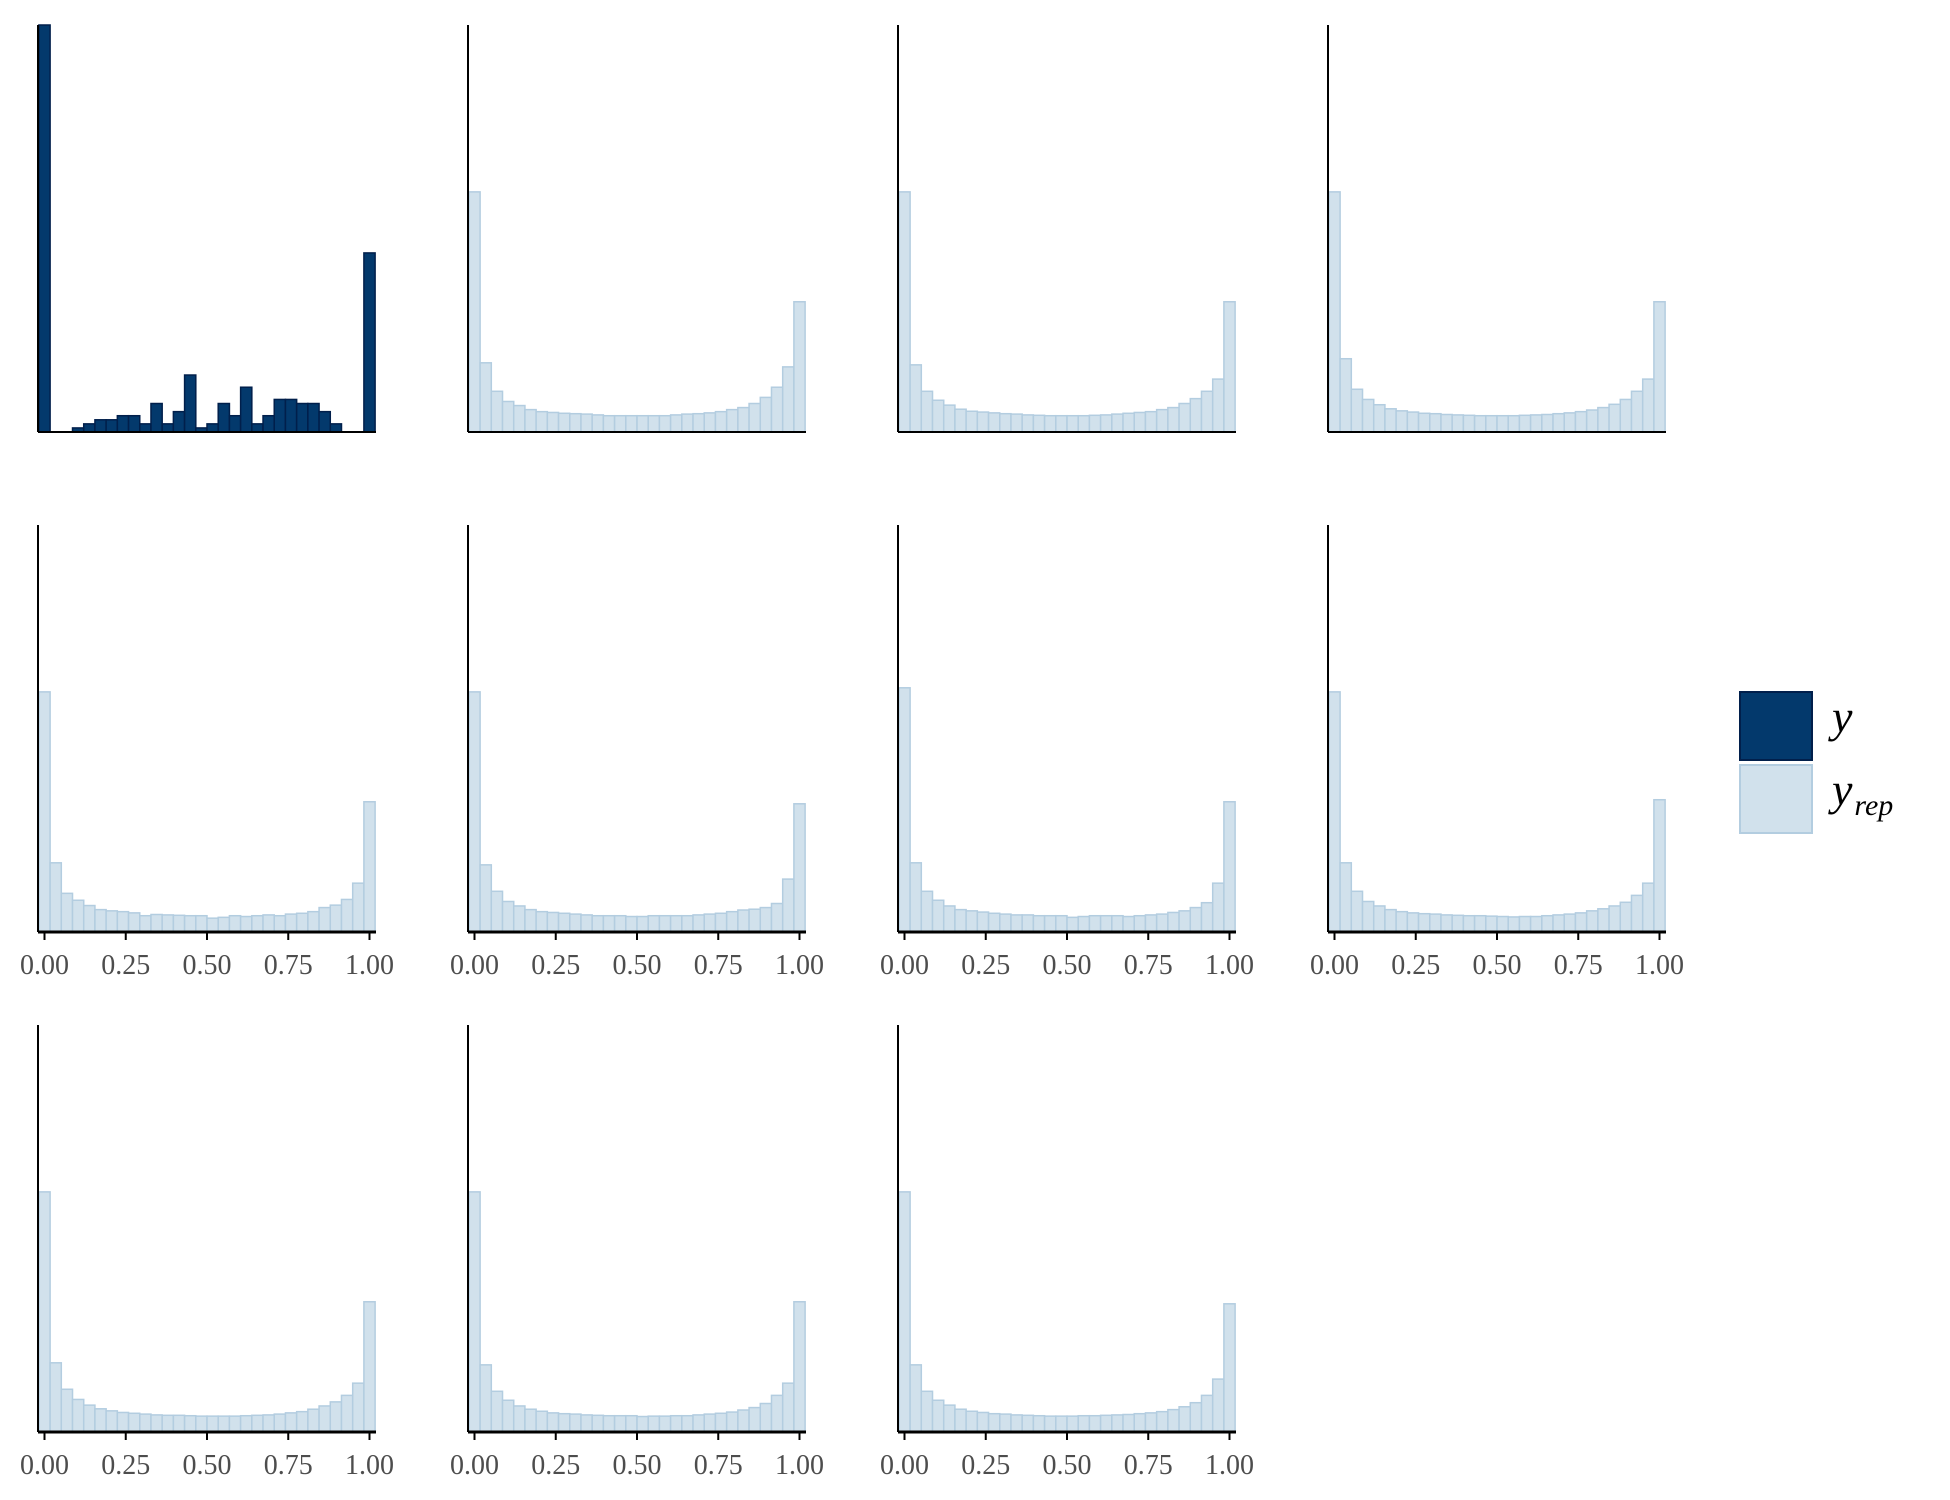 This screenshot has height=1500, width=1950. What do you see at coordinates (474, 1465) in the screenshot?
I see `x-tick-label: 0.00` at bounding box center [474, 1465].